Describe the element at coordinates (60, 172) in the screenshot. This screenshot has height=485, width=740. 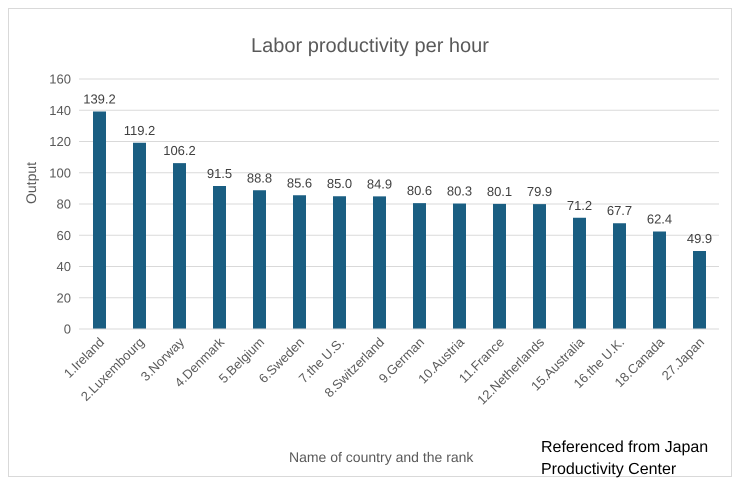
I see `y-tick-label: 100` at that location.